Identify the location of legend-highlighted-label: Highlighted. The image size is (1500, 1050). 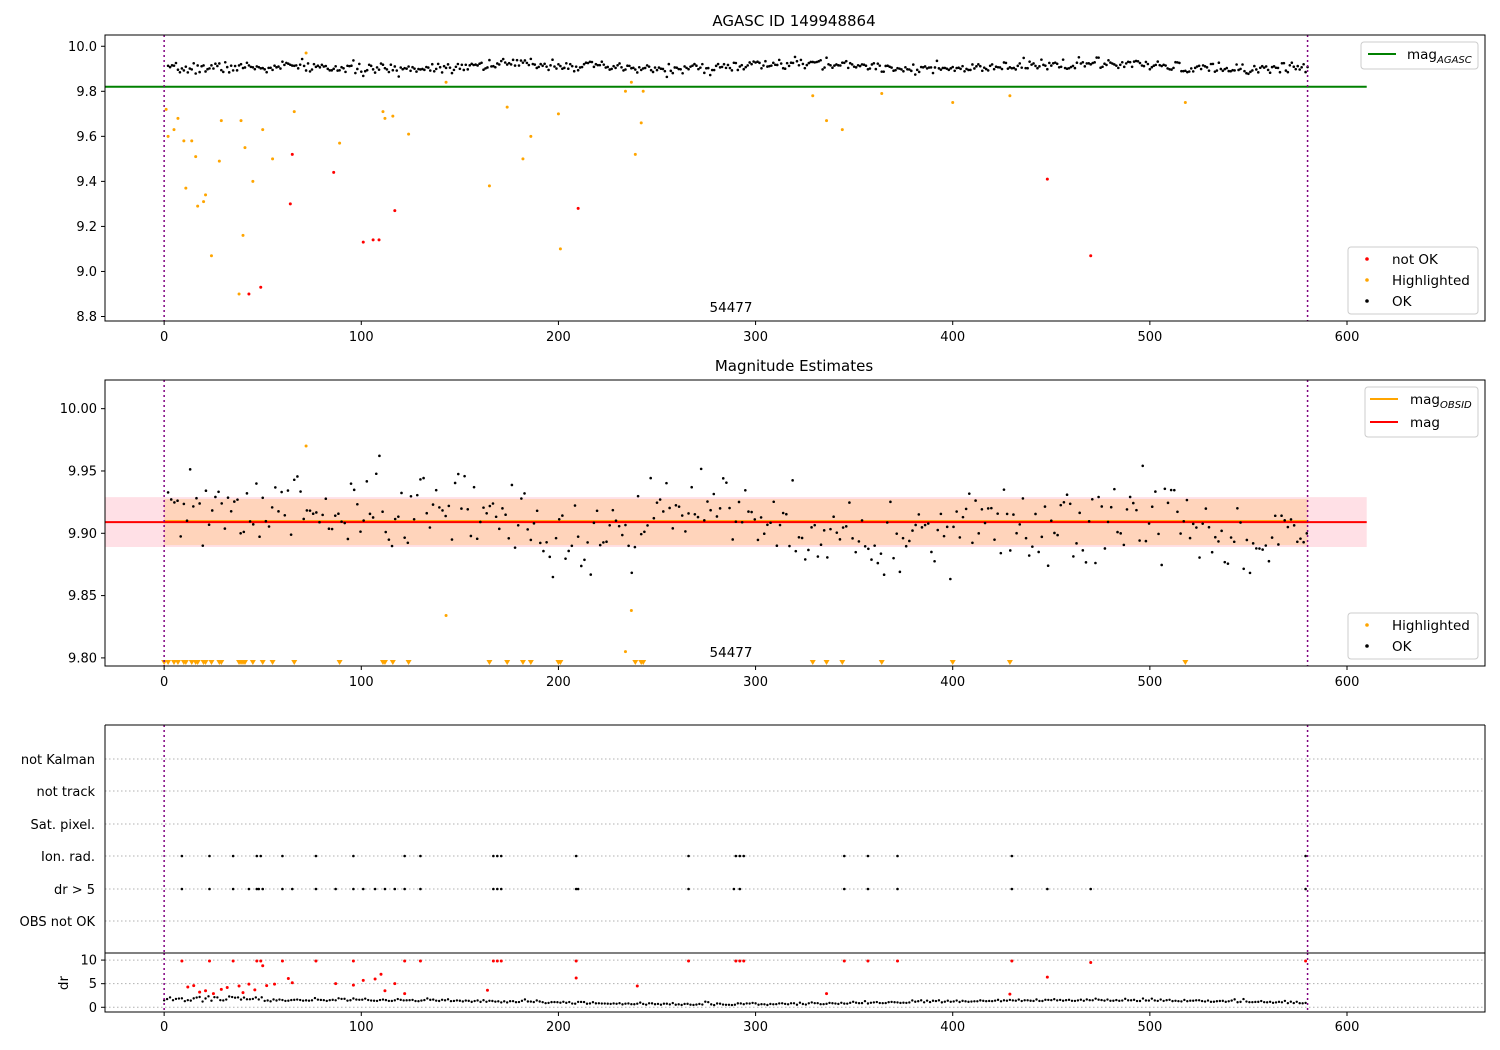
(1431, 281).